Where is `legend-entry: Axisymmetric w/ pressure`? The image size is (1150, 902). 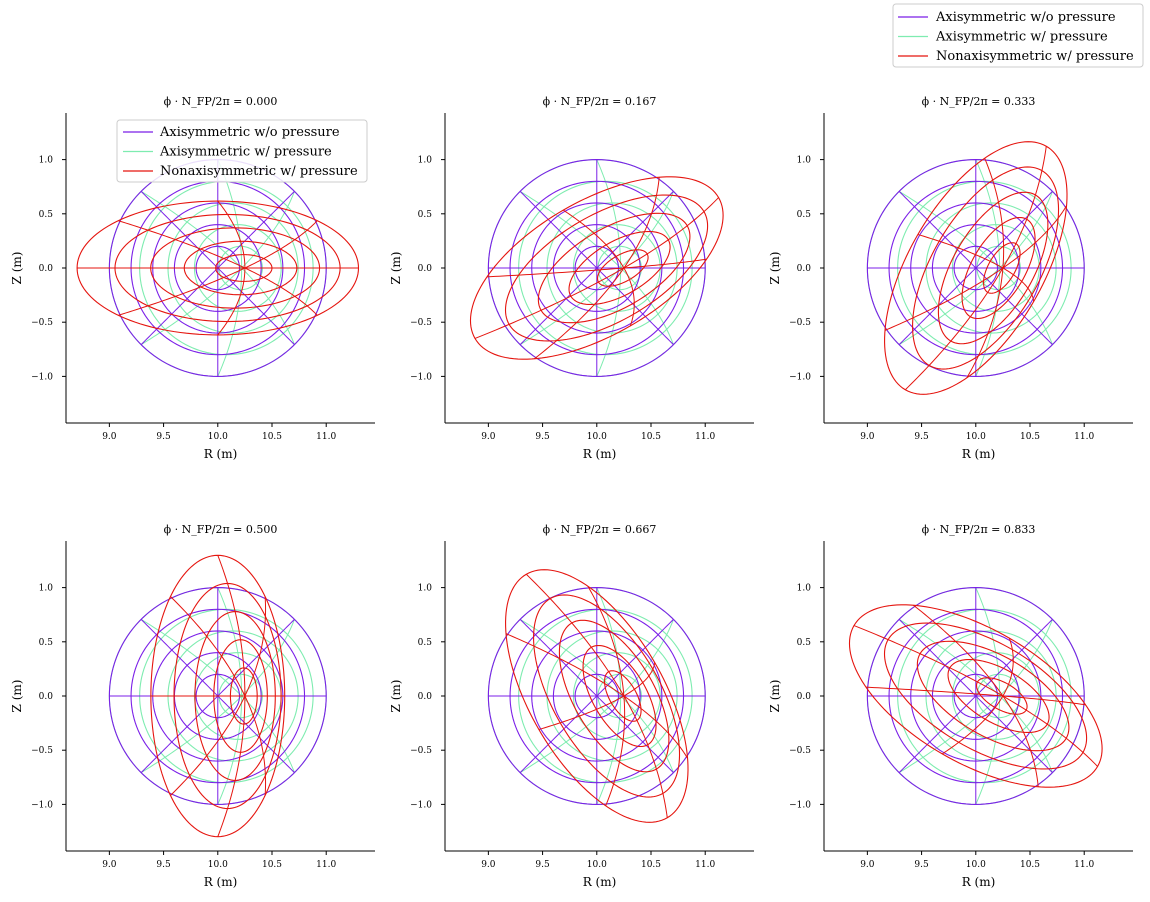
legend-entry: Axisymmetric w/ pressure is located at coordinates (245, 152).